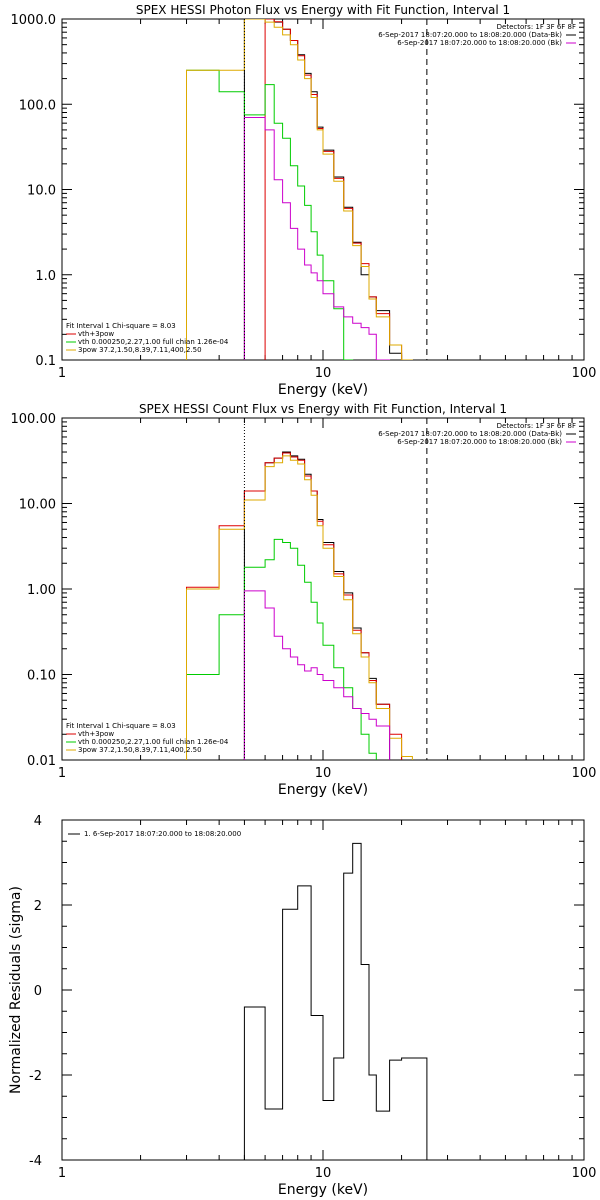 Image resolution: width=600 pixels, height=1200 pixels. I want to click on y-tick-label: 1.00, so click(41, 590).